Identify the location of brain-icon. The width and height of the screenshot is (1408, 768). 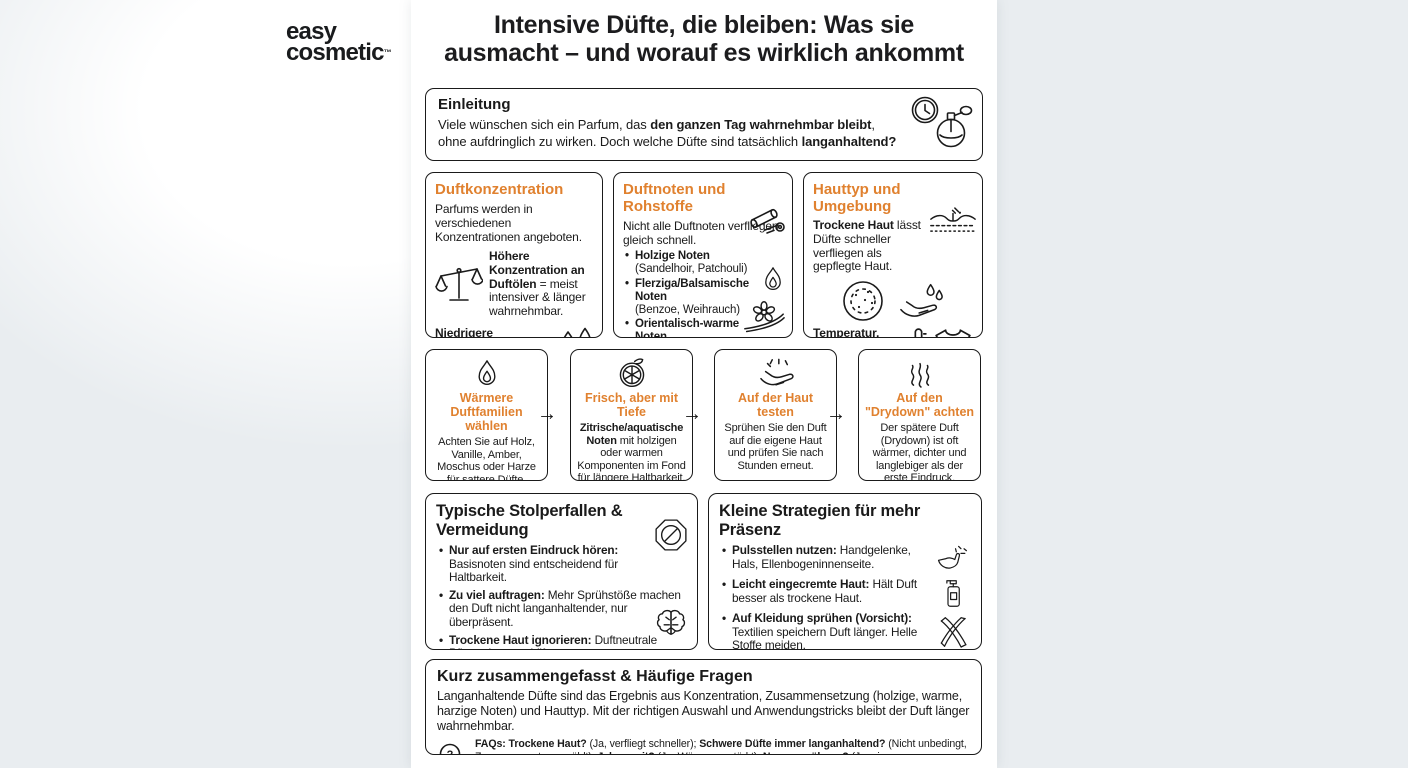
(671, 624).